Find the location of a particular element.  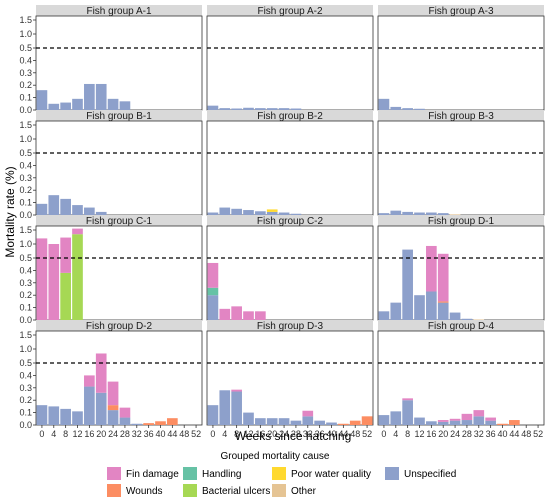

bar-fish-group-b-1-w12-unspecified is located at coordinates (77, 210).